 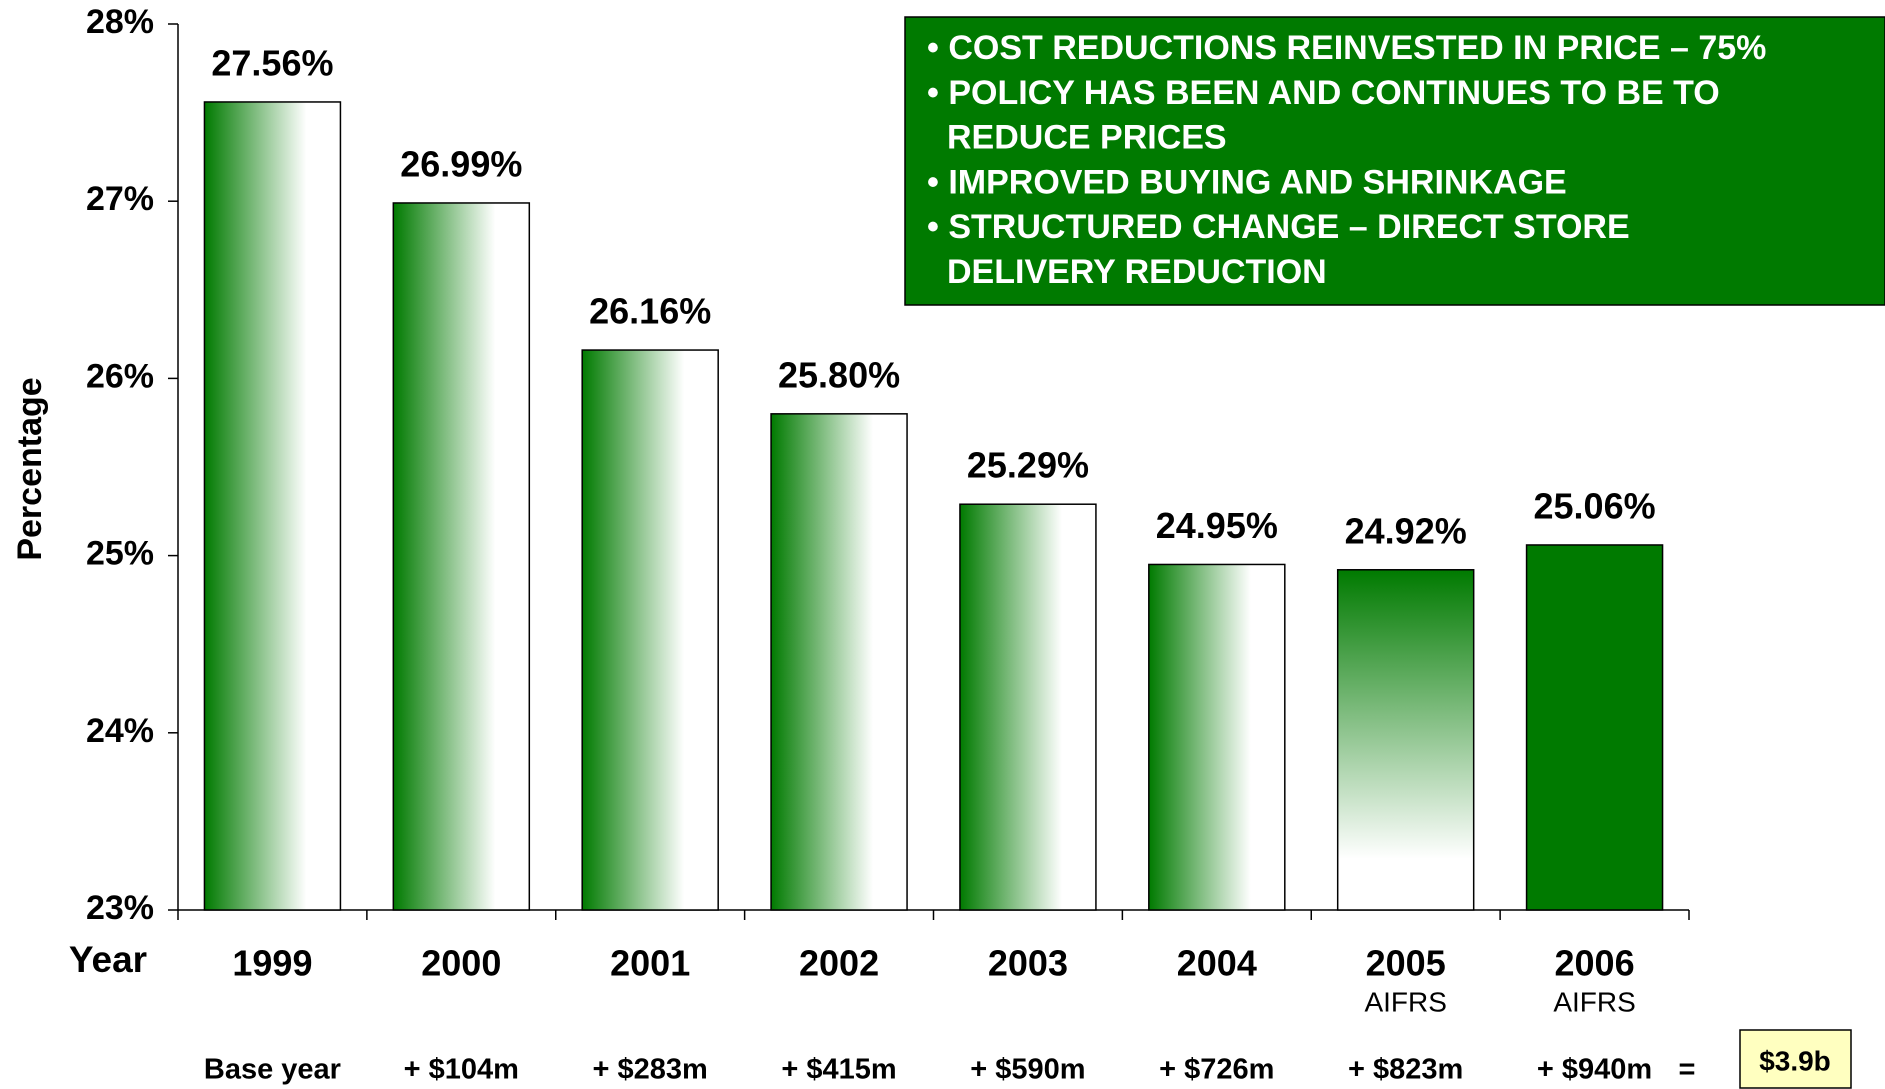 What do you see at coordinates (1247, 182) in the screenshot?
I see `annotation-line: • IMPROVED BUYING AND SHRINKAGE` at bounding box center [1247, 182].